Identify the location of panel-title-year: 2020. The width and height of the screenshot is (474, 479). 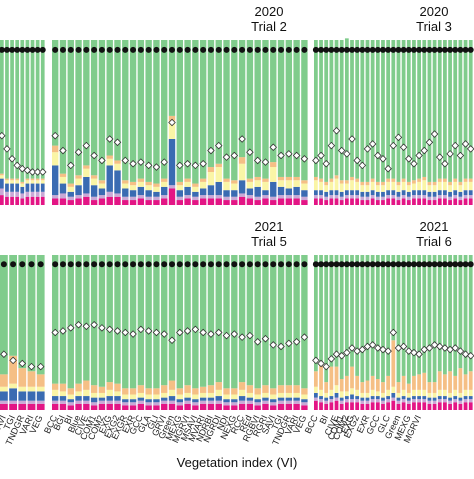
(269, 11).